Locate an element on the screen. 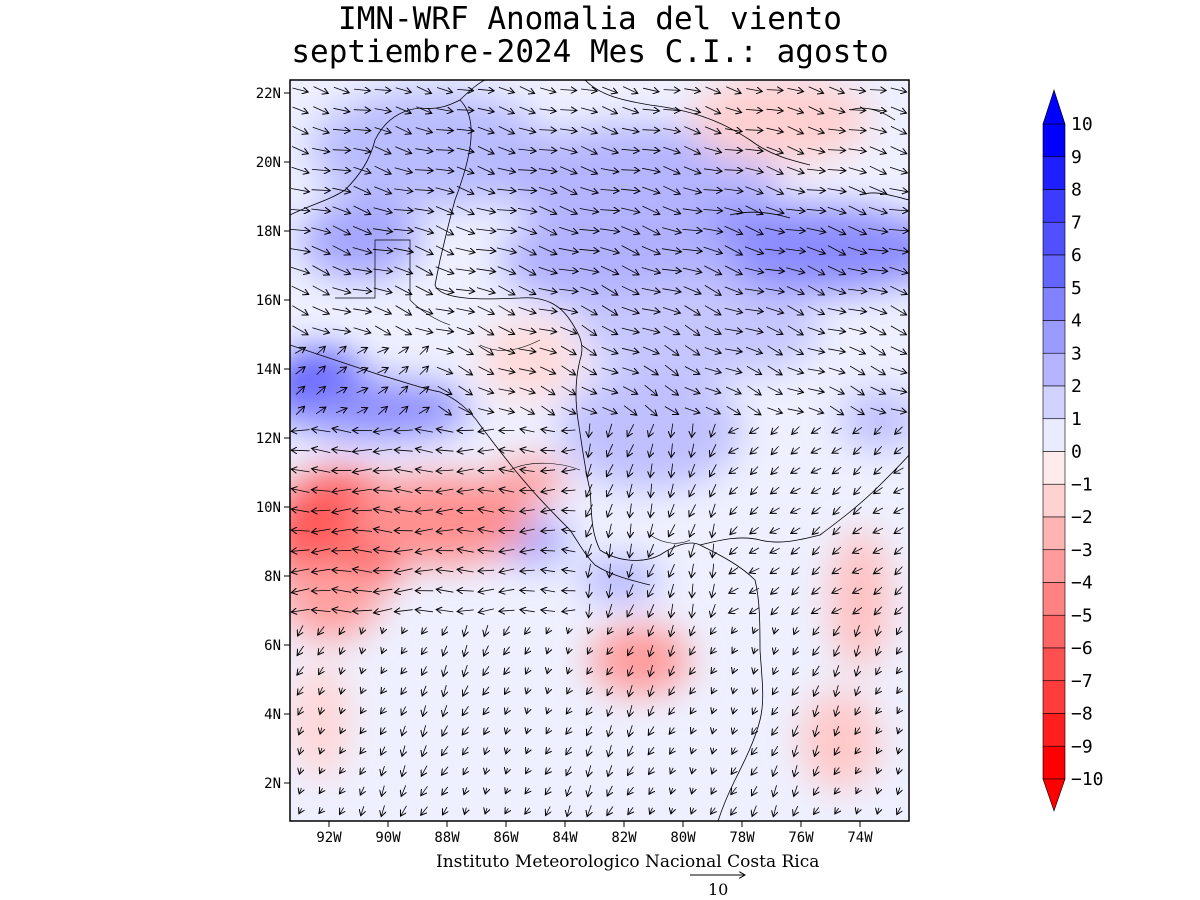  colorbar-label: 8 is located at coordinates (1076, 190).